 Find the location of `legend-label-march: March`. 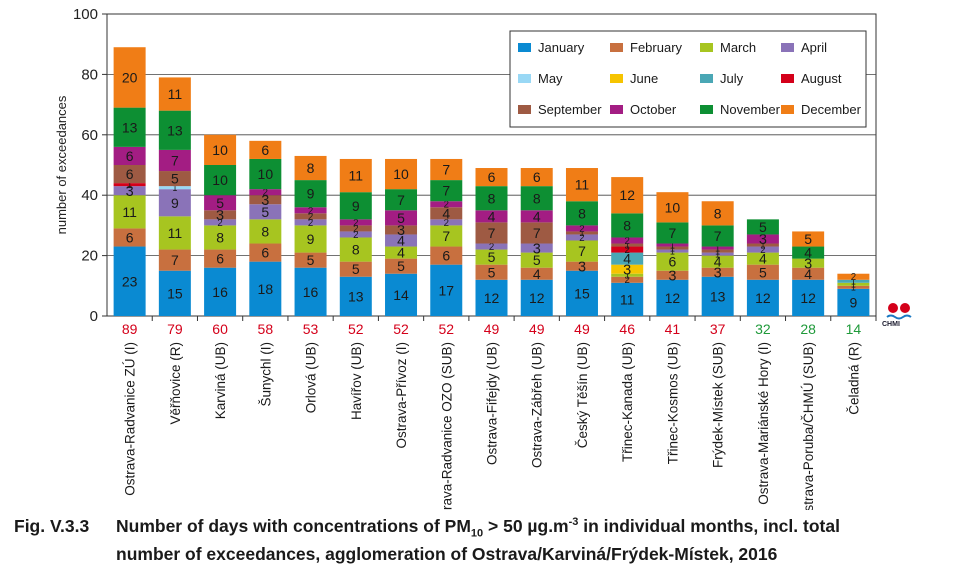

legend-label-march: March is located at coordinates (738, 47).